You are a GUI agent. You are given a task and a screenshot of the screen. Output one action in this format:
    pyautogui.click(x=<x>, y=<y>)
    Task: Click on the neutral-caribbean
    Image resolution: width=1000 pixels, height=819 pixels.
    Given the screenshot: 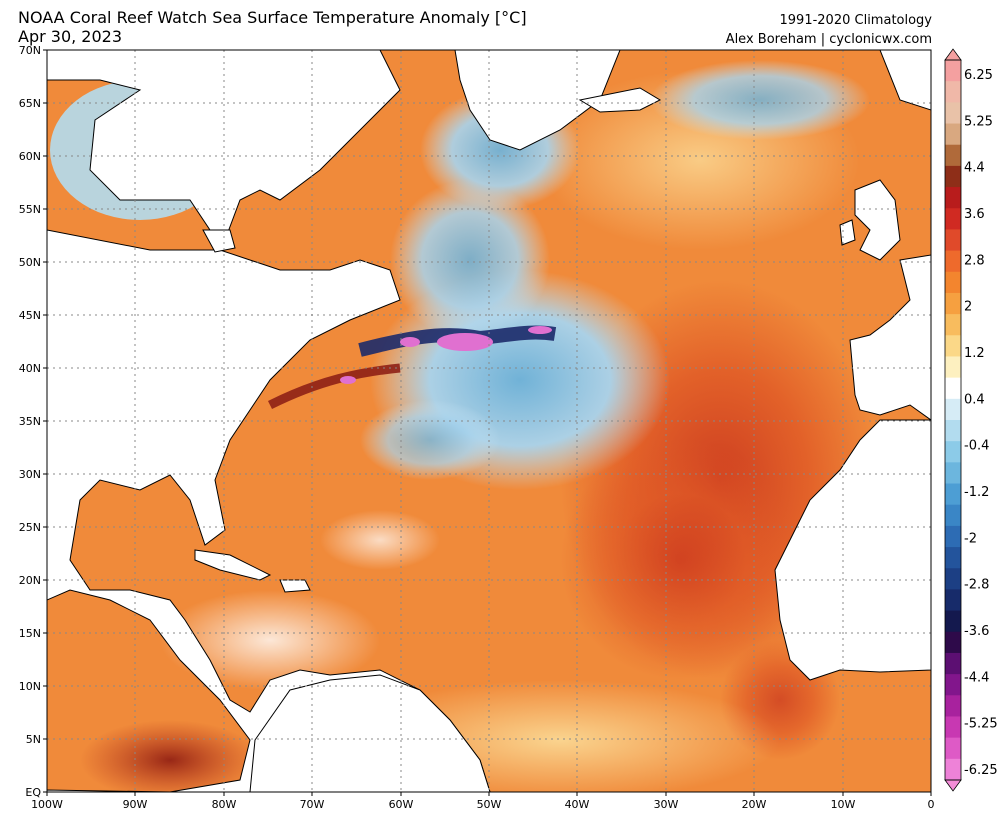 What is the action you would take?
    pyautogui.click(x=270, y=640)
    